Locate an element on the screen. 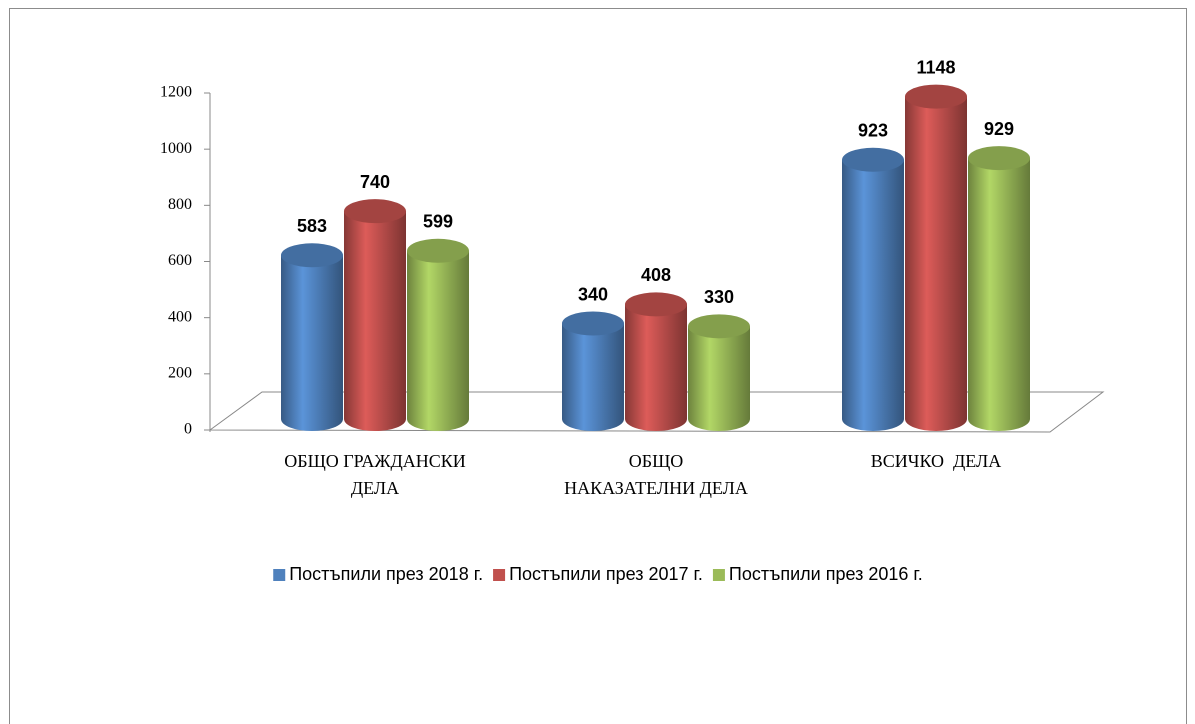 This screenshot has width=1195, height=724. x-tick-label: НАКАЗАТЕЛНИ ДЕЛА is located at coordinates (656, 488).